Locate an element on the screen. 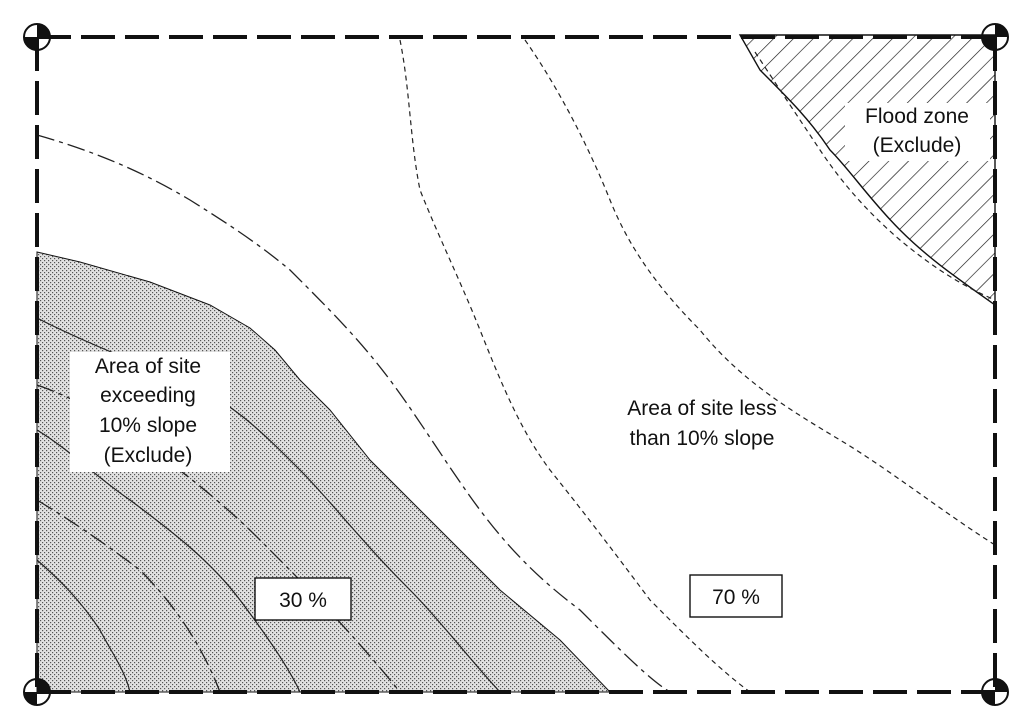 This screenshot has height=719, width=1021. corner-marker-bottom-right is located at coordinates (995, 692).